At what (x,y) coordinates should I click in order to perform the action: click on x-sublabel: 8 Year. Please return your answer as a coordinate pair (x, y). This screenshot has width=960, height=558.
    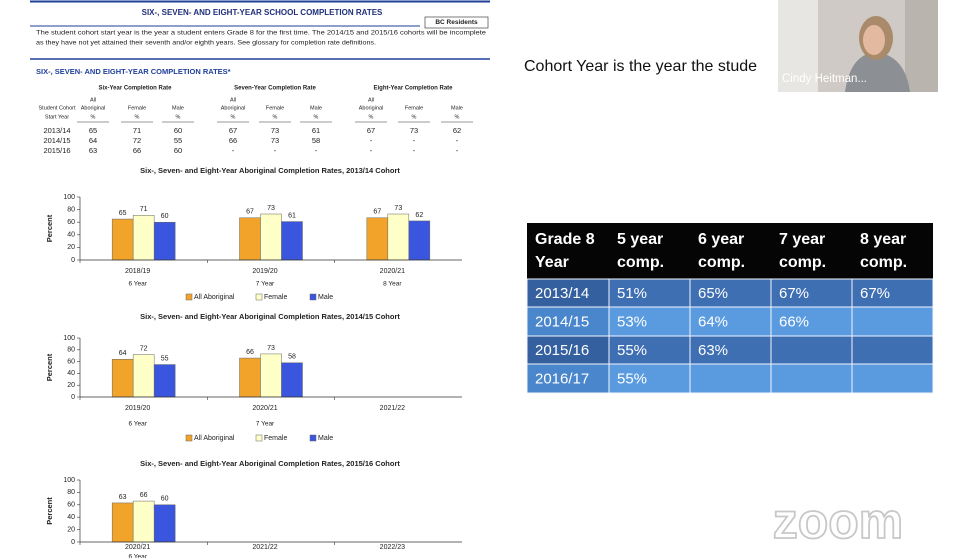
    Looking at the image, I should click on (392, 284).